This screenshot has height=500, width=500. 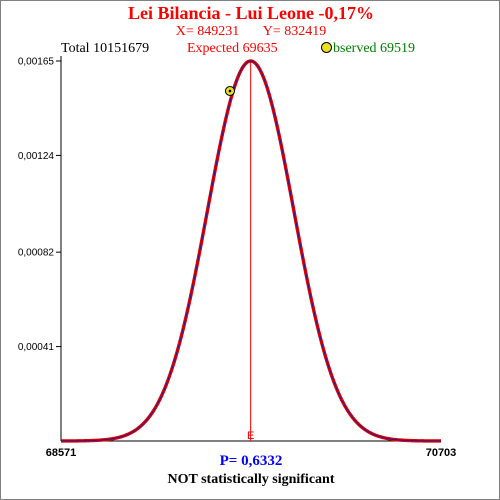 I want to click on observed-point-center, so click(x=230, y=91).